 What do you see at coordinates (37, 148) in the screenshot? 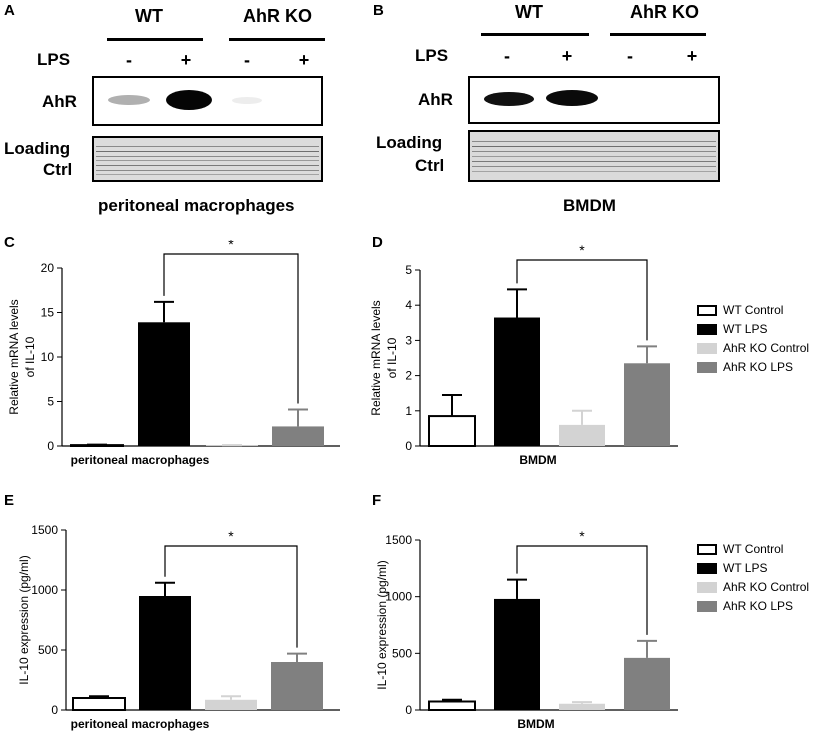
I see `loading-label-line1: Loading` at bounding box center [37, 148].